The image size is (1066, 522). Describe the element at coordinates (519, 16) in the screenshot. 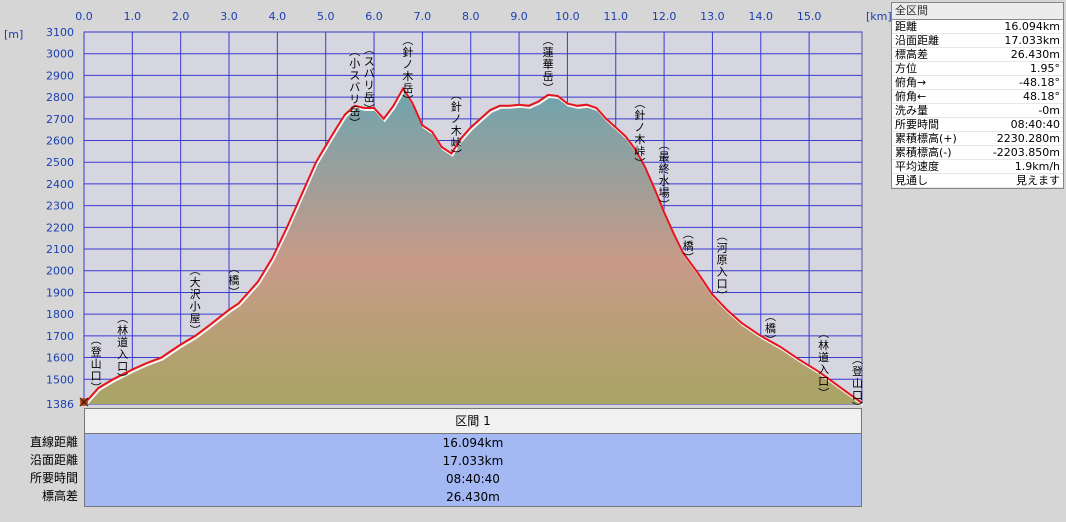

I see `x-tick-label: 9.0` at that location.